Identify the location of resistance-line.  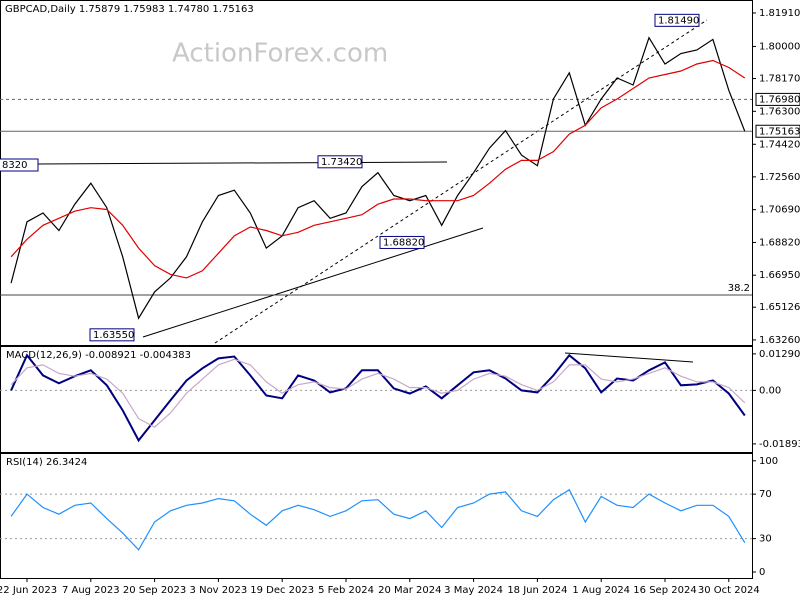
(242, 163).